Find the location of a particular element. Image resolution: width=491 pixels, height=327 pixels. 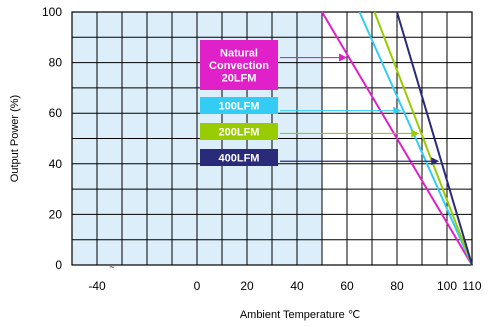

y-axis-label: Output Power (%) is located at coordinates (15, 138).